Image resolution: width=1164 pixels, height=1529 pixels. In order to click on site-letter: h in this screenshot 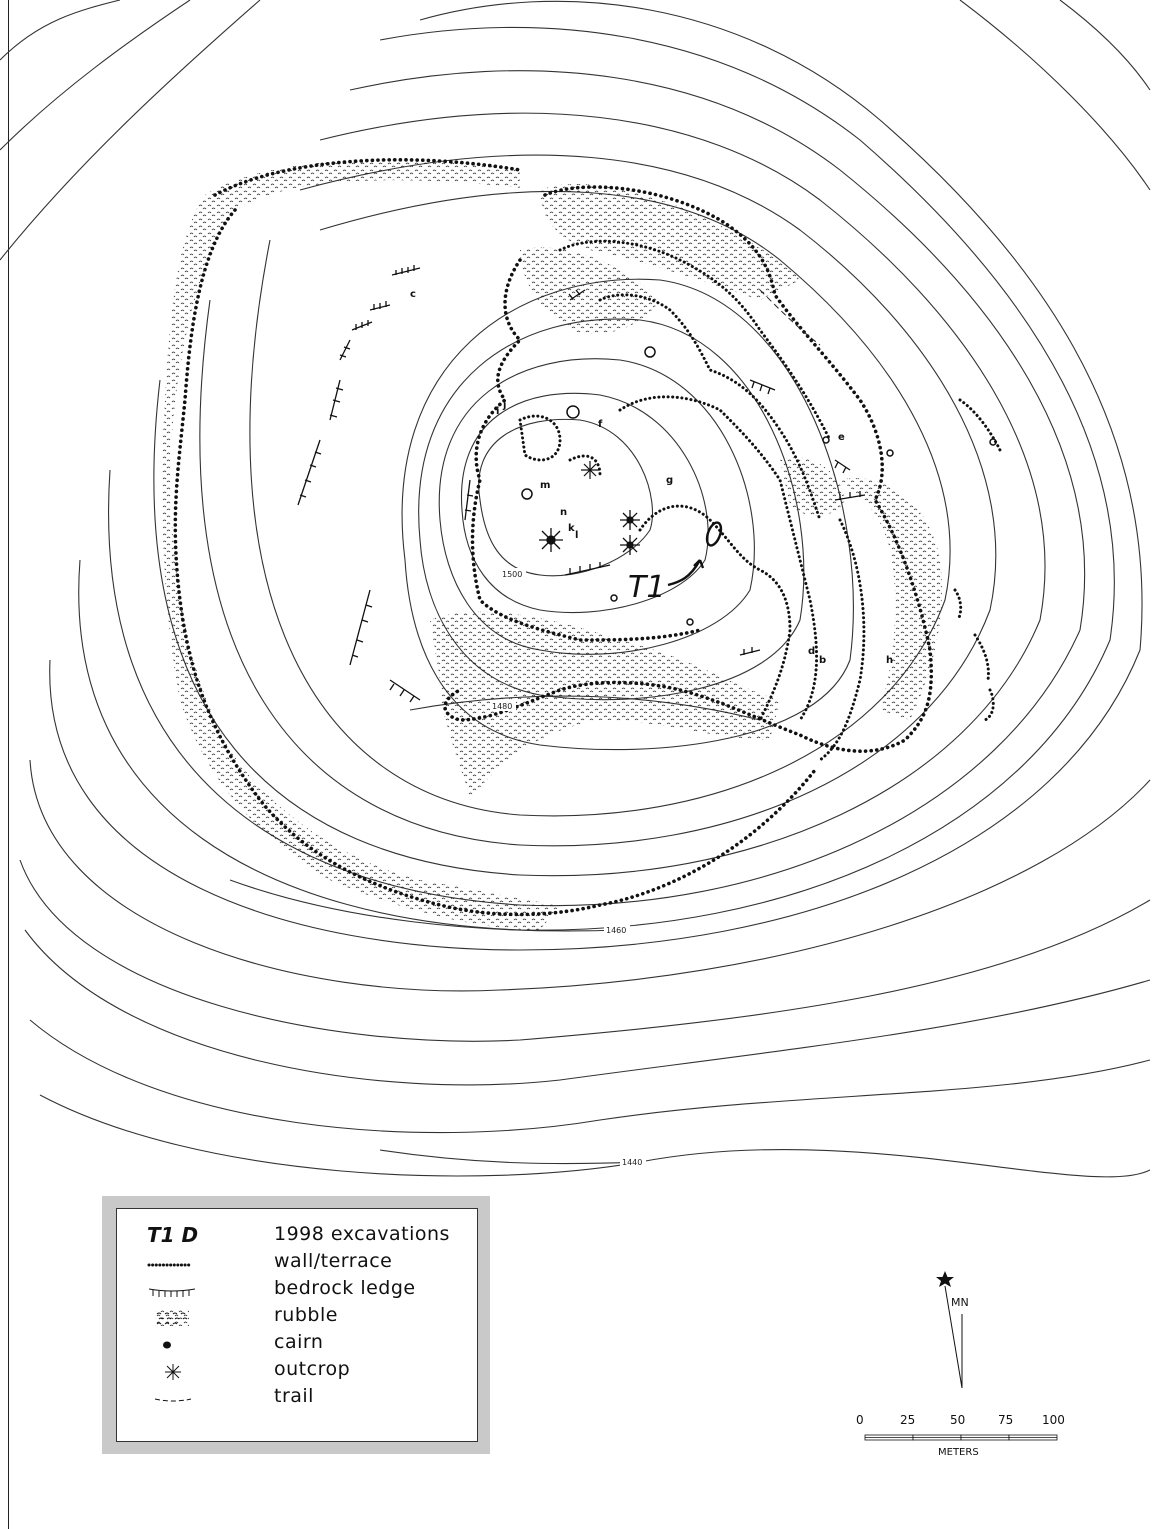, I will do `click(889, 660)`.